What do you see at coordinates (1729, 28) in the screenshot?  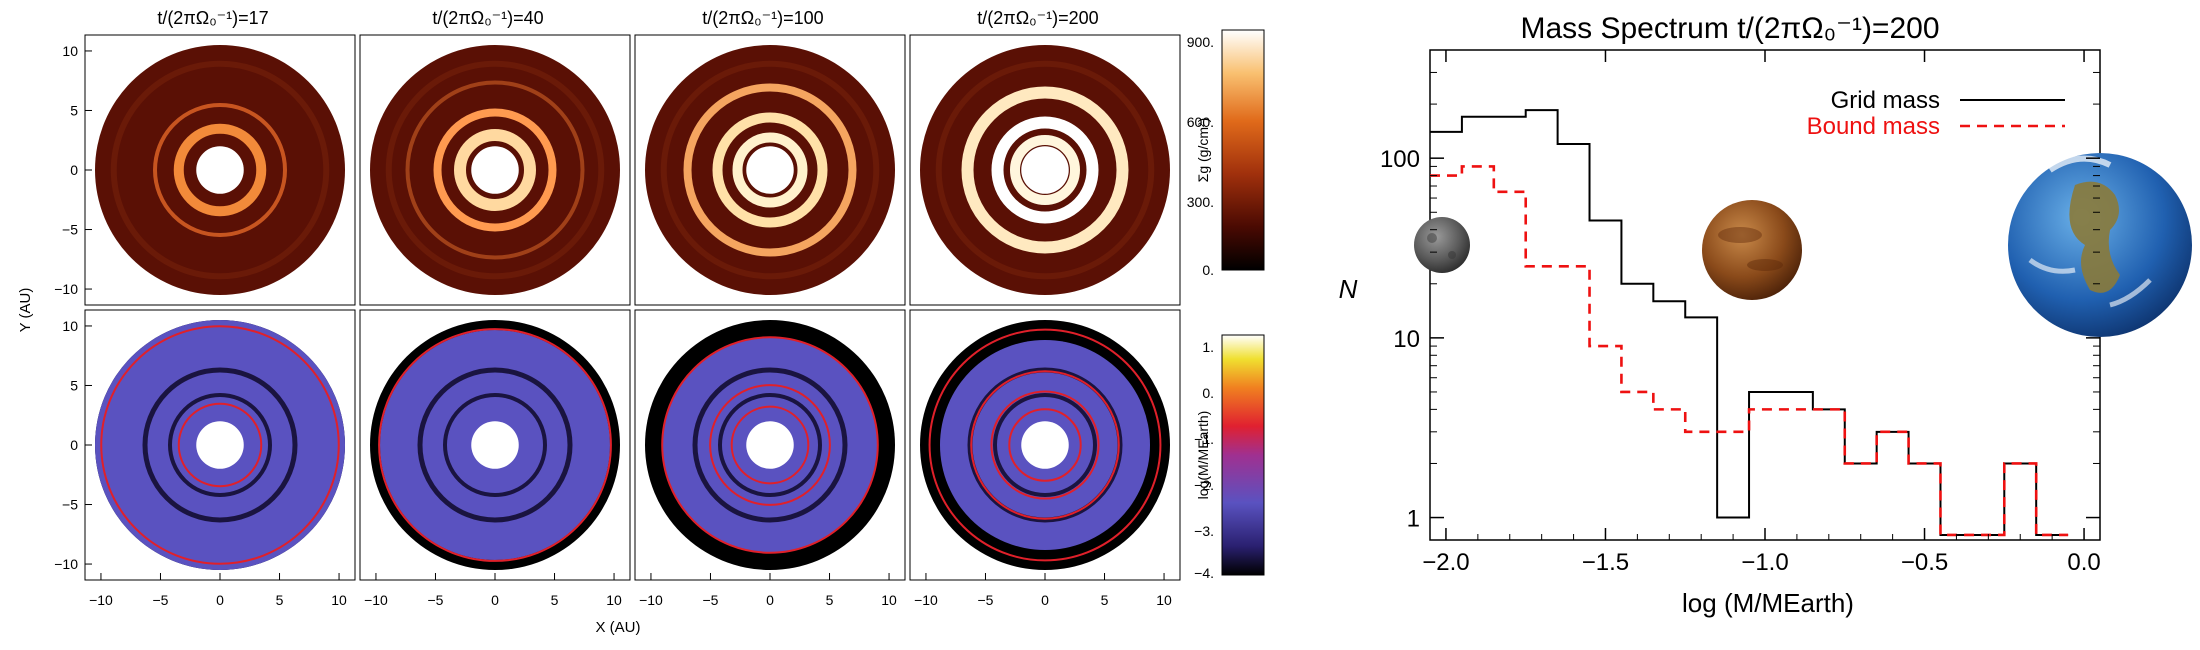 I see `chart-title: Mass Spectrum t/(2πΩ₀⁻¹)=200` at bounding box center [1729, 28].